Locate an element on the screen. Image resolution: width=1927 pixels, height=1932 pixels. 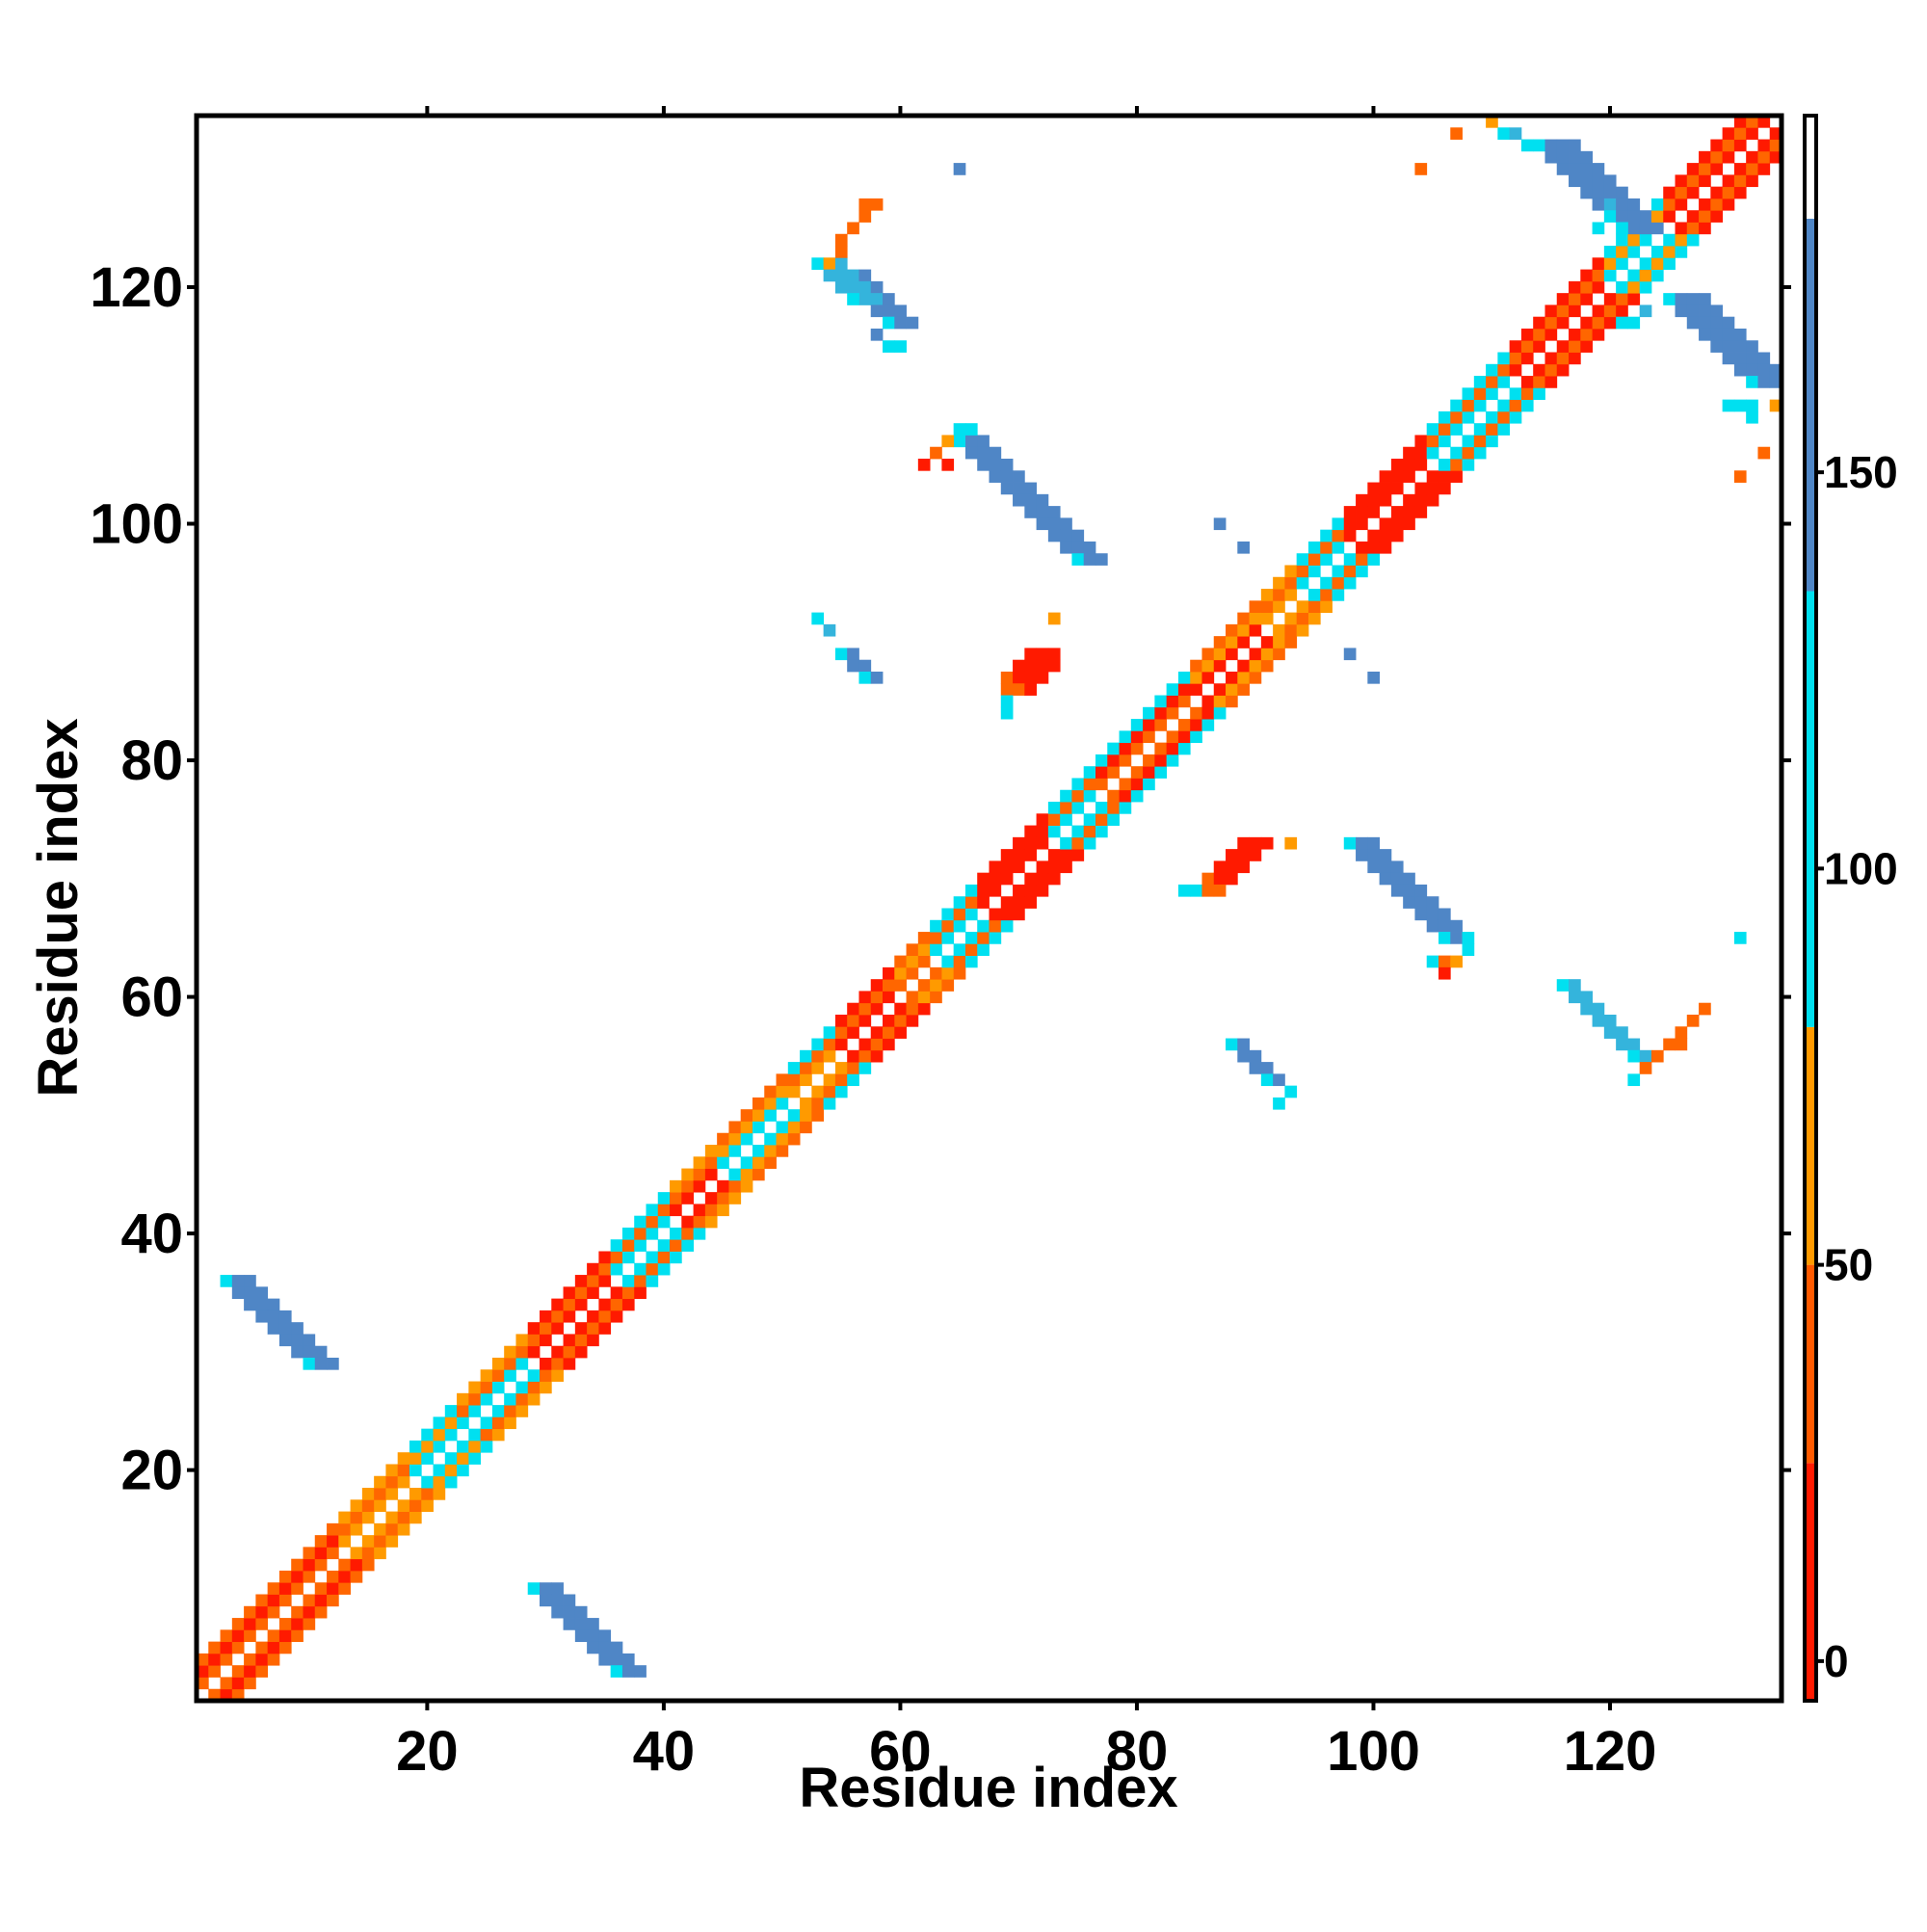
y-tick-label: 100 is located at coordinates (136, 524).